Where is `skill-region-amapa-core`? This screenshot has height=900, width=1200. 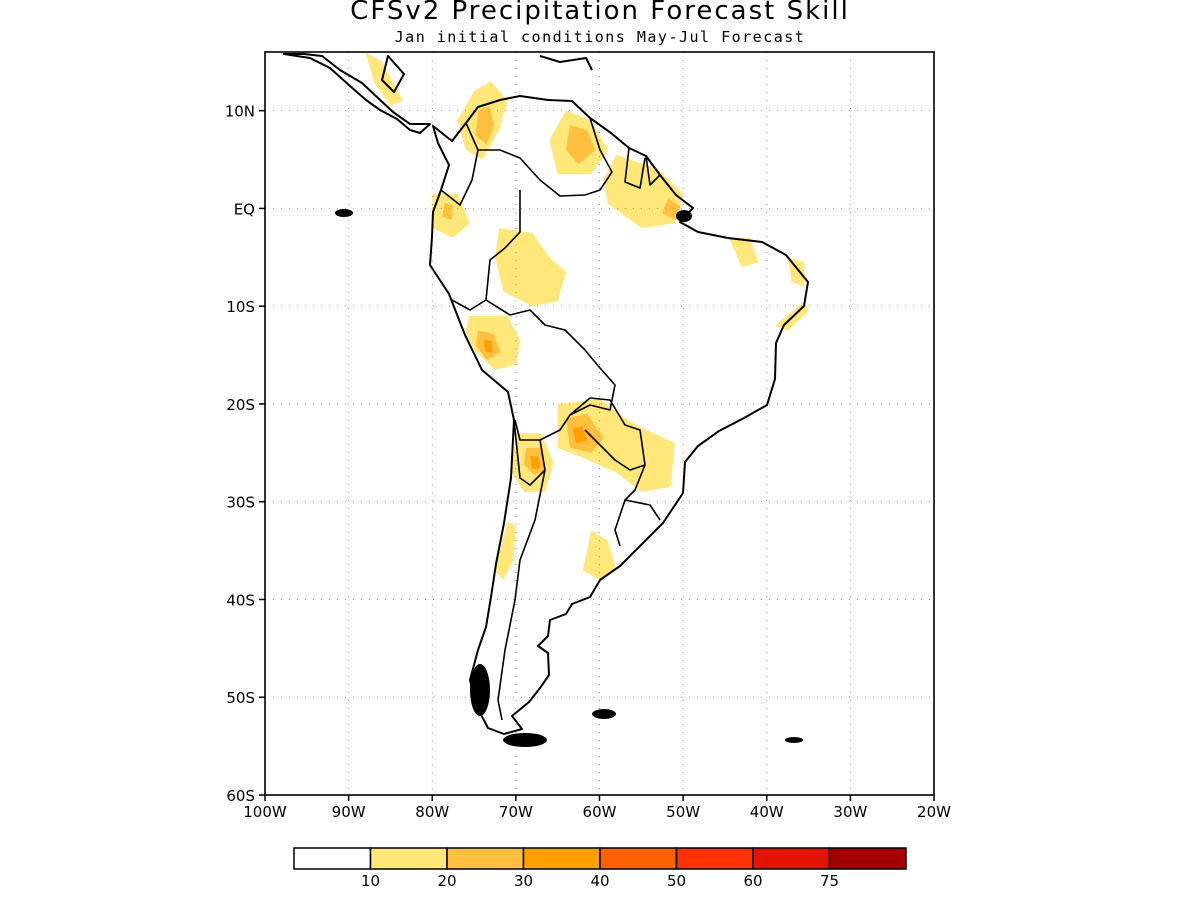
skill-region-amapa-core is located at coordinates (671, 209).